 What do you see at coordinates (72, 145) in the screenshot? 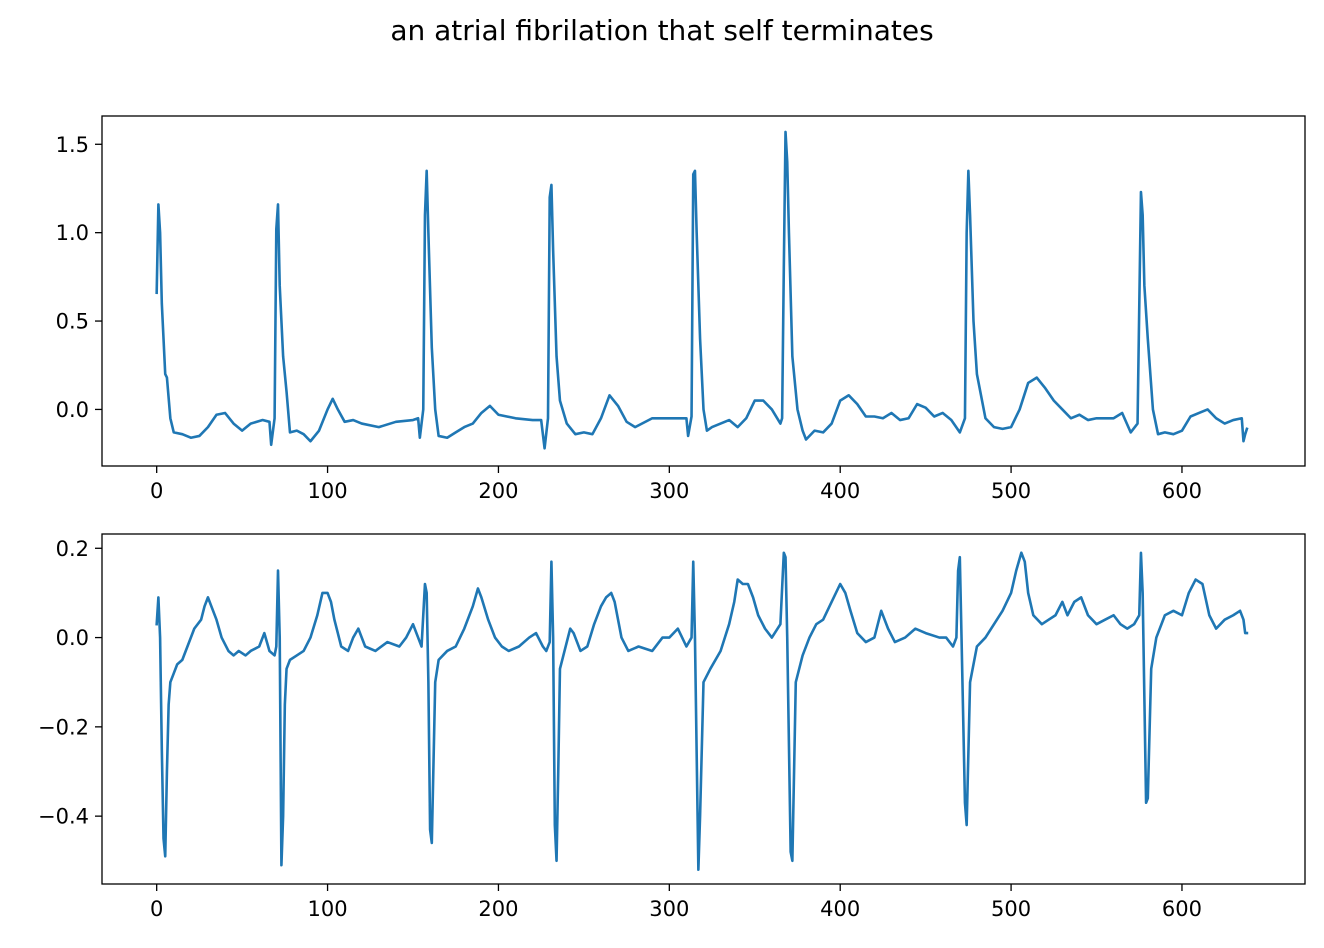
I see `y-tick-label: 1.5` at bounding box center [72, 145].